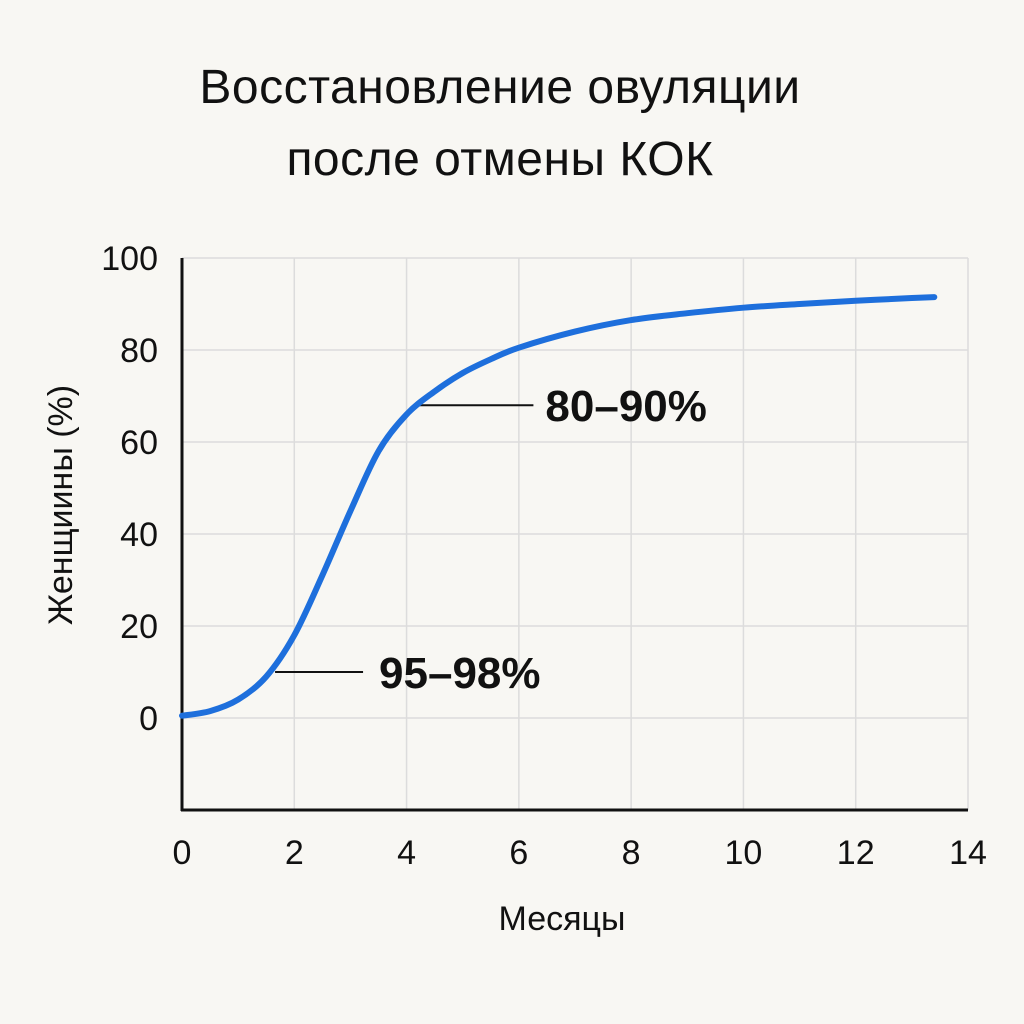  I want to click on y-tick-label: 100, so click(129, 259).